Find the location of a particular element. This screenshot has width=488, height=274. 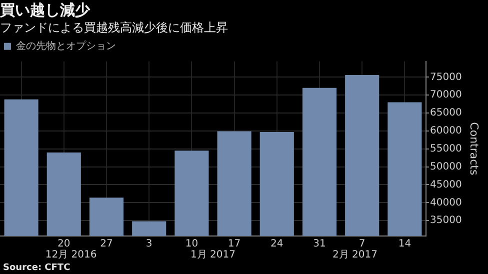

x-tick-label: 10 is located at coordinates (191, 244).